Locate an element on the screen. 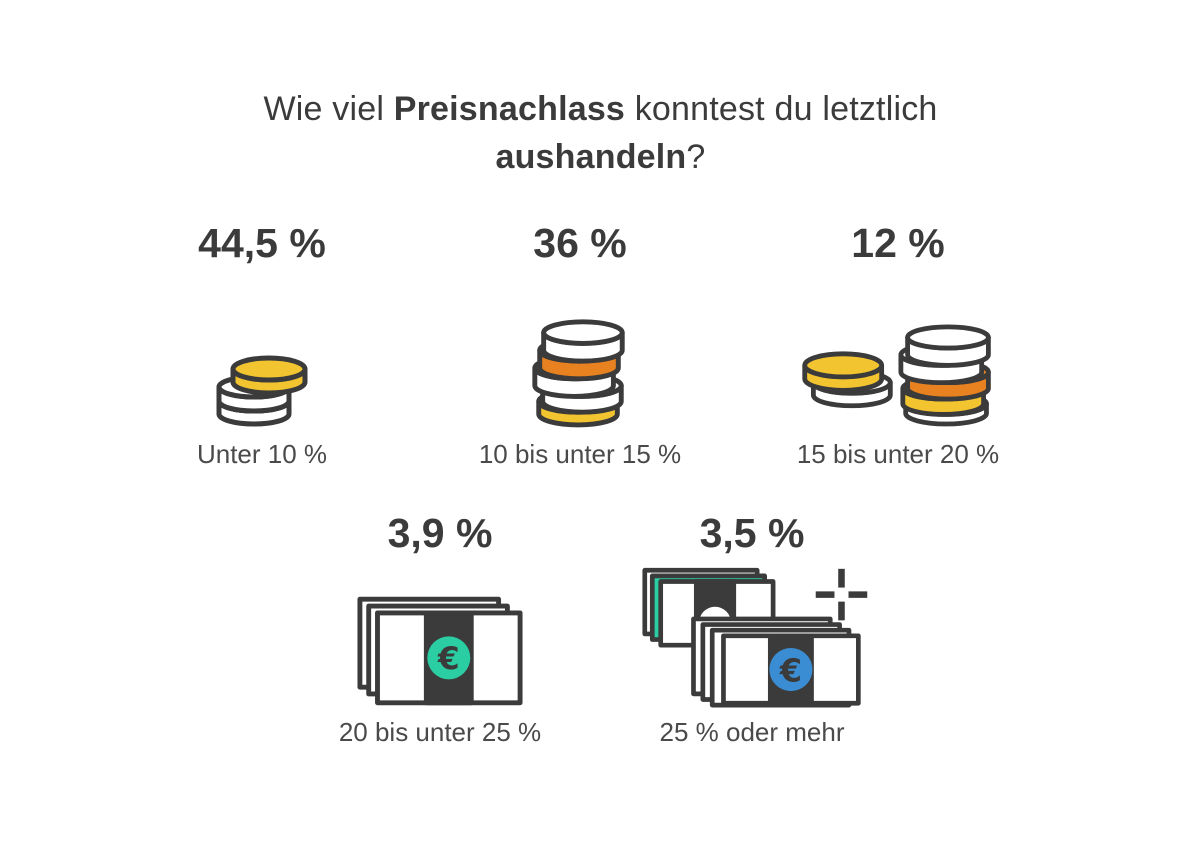 The width and height of the screenshot is (1201, 850). euro-badge-teal is located at coordinates (449, 658).